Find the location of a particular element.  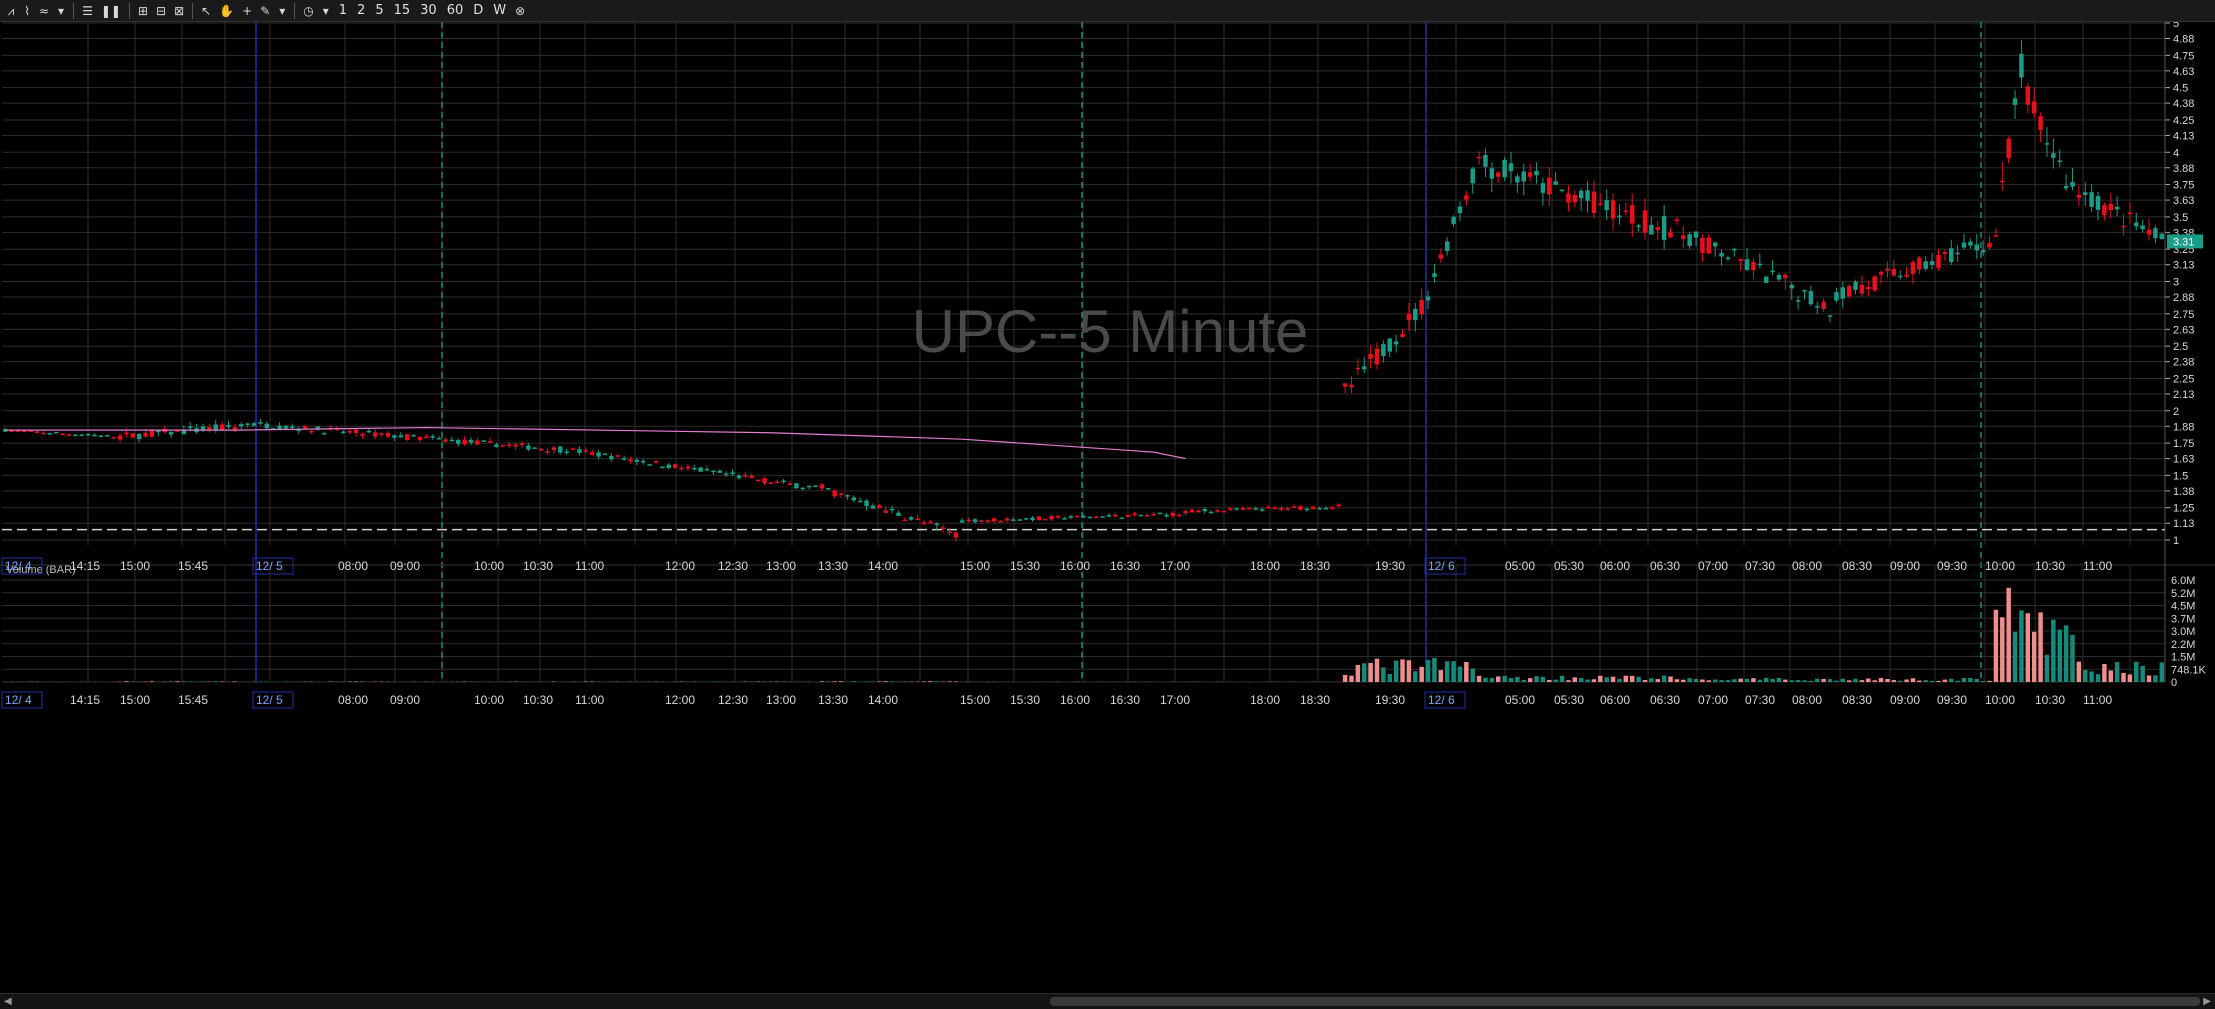

time-label: 15:30 is located at coordinates (1025, 700).